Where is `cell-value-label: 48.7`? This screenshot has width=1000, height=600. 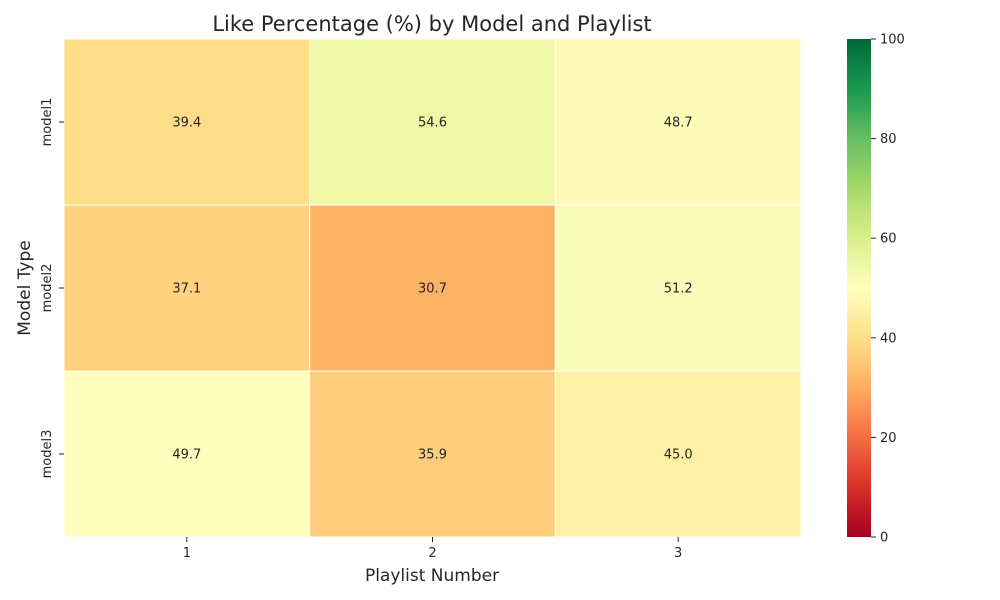
cell-value-label: 48.7 is located at coordinates (678, 123).